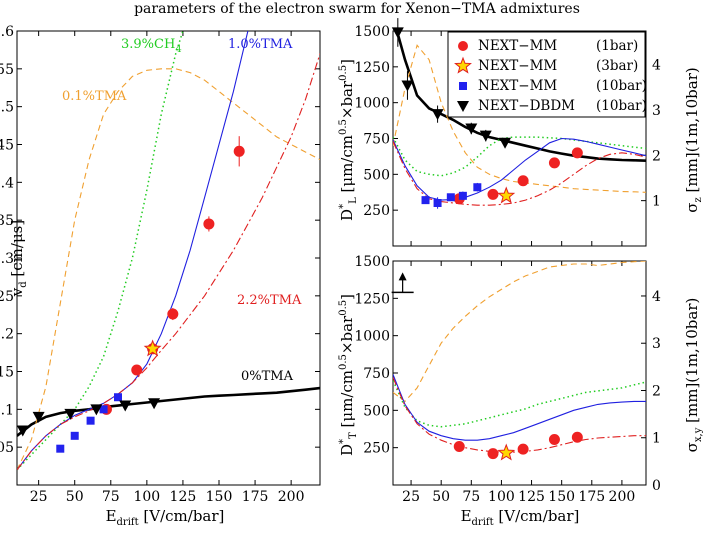 The width and height of the screenshot is (715, 536). I want to click on right-y-tick-label: 3, so click(656, 344).